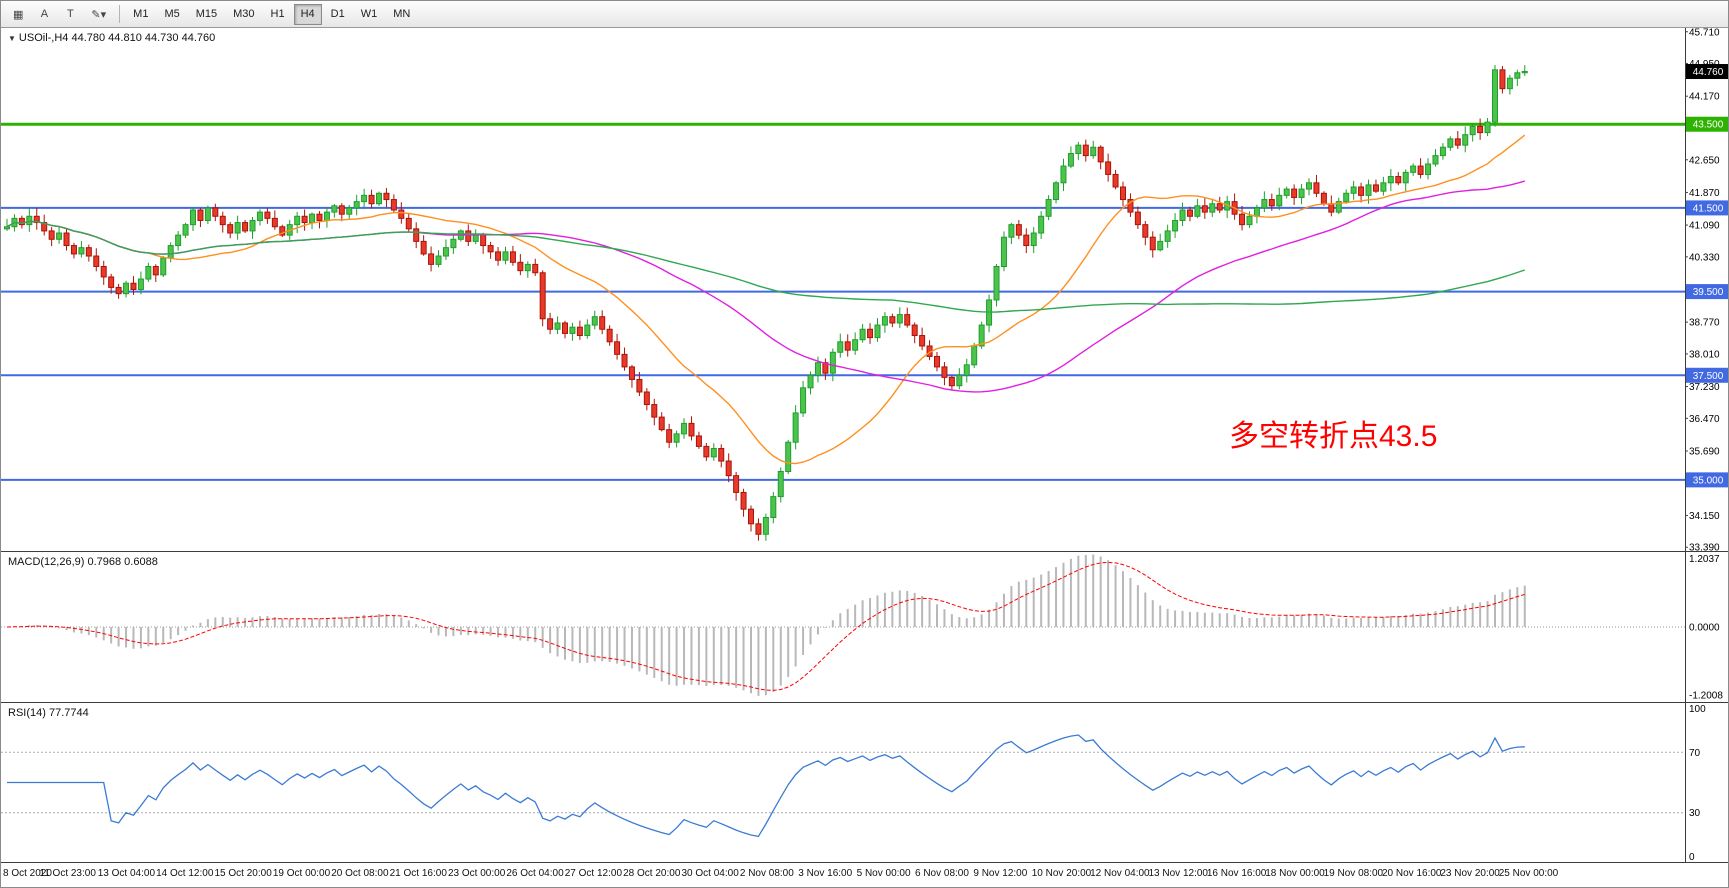  What do you see at coordinates (1704, 516) in the screenshot?
I see `svg-text: 34.150` at bounding box center [1704, 516].